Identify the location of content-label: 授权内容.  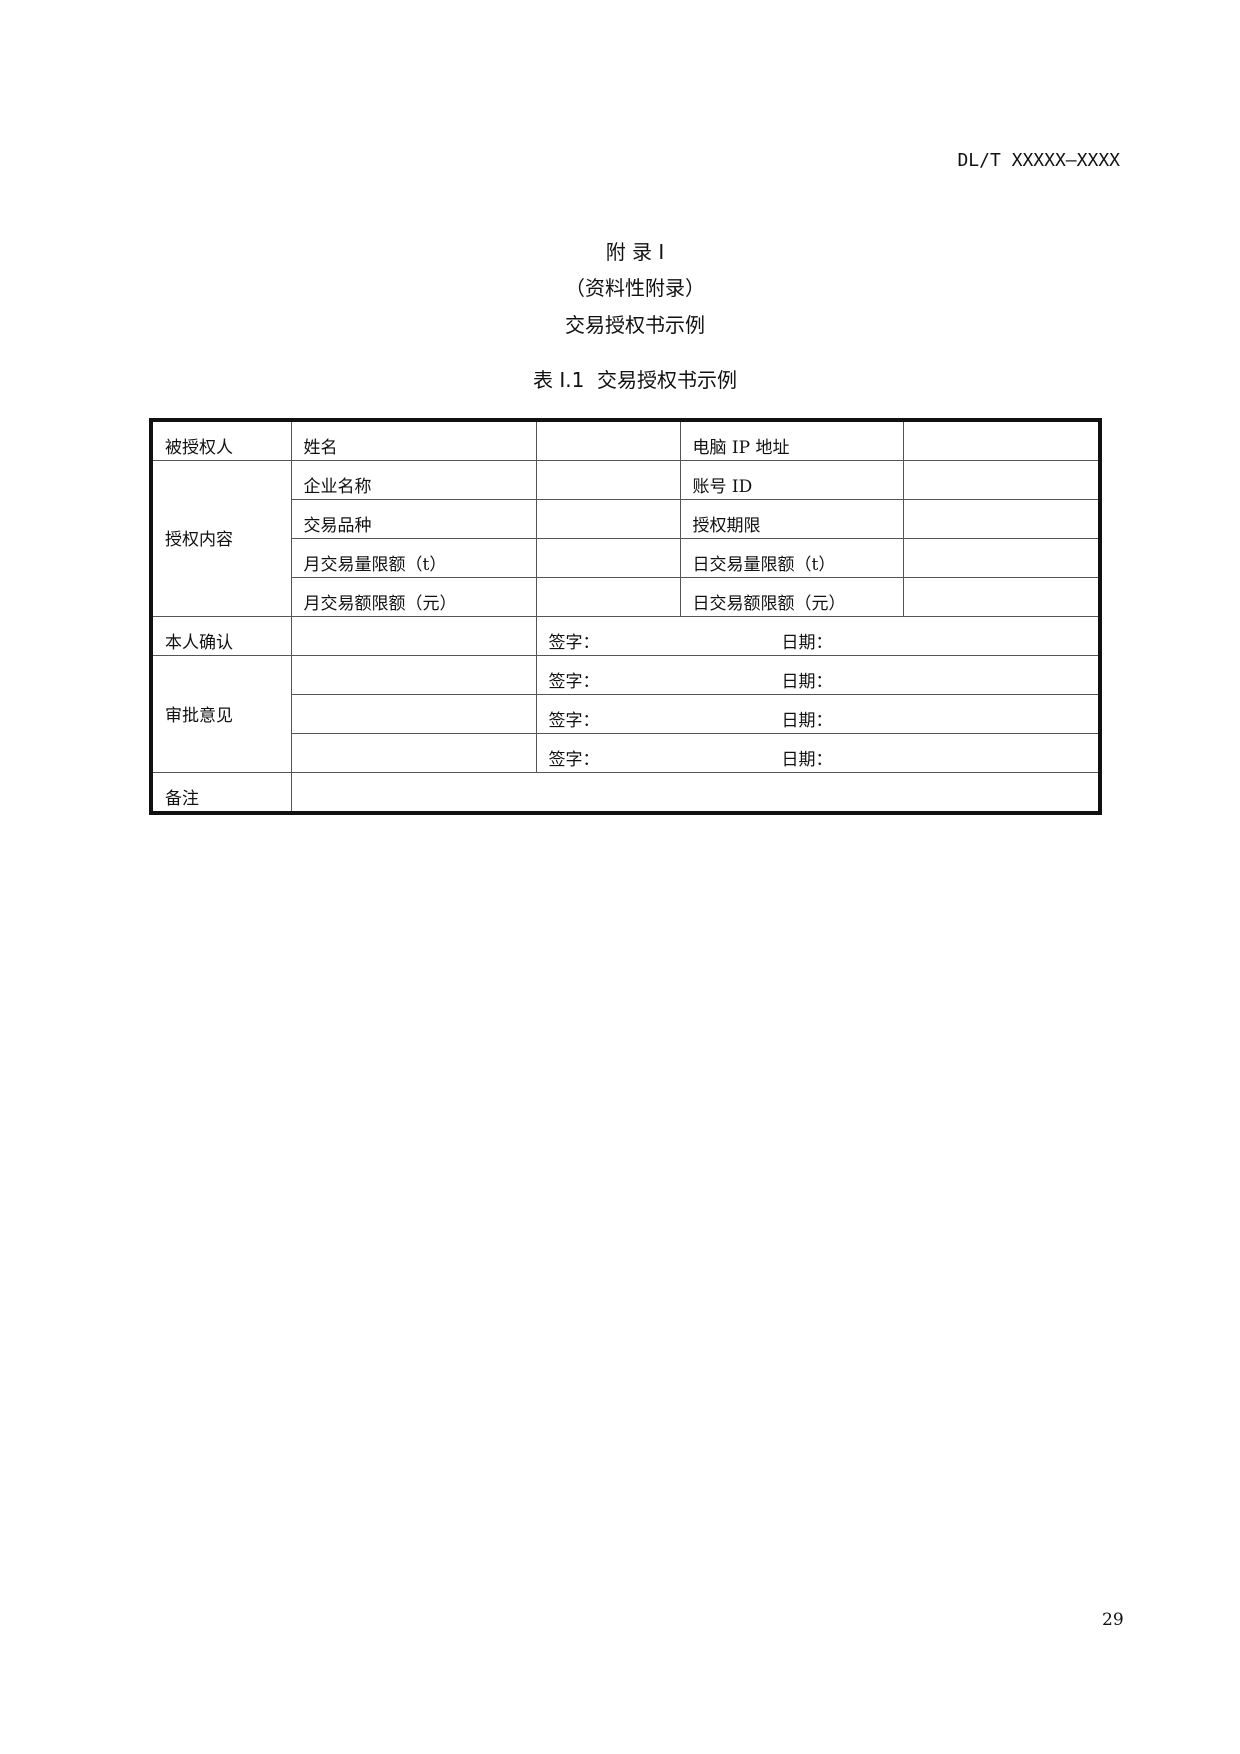
(221, 538).